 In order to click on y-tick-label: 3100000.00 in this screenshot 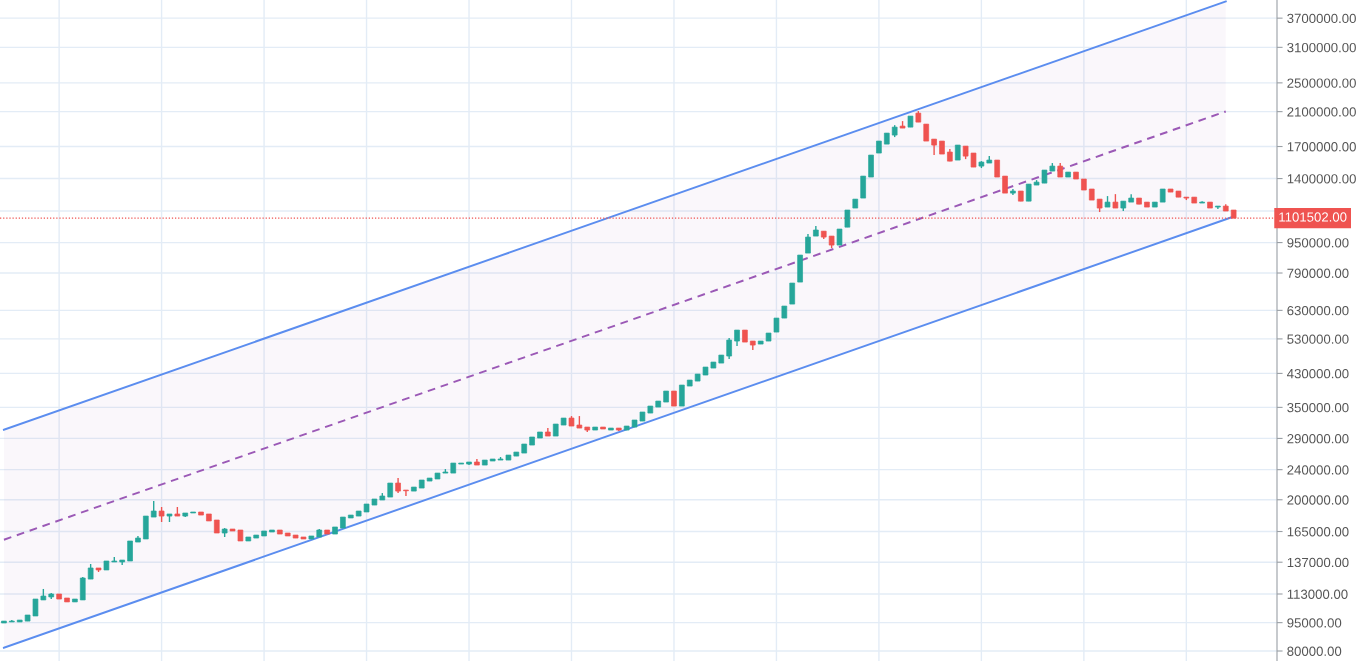, I will do `click(1321, 47)`.